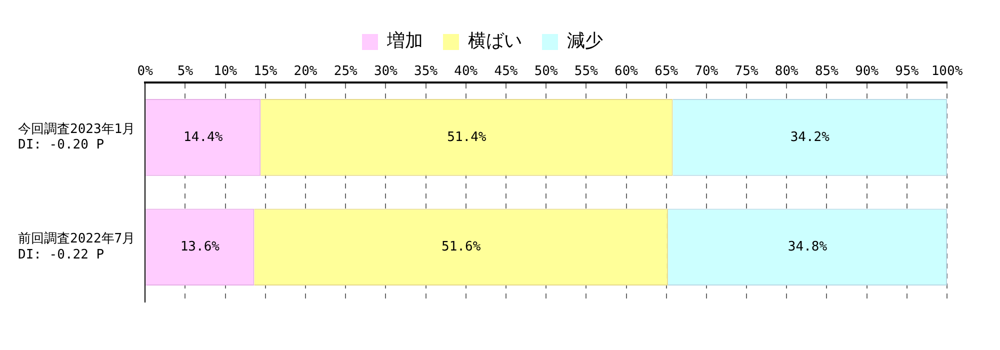 The image size is (1000, 350). I want to click on x-tick-label: 75%, so click(746, 72).